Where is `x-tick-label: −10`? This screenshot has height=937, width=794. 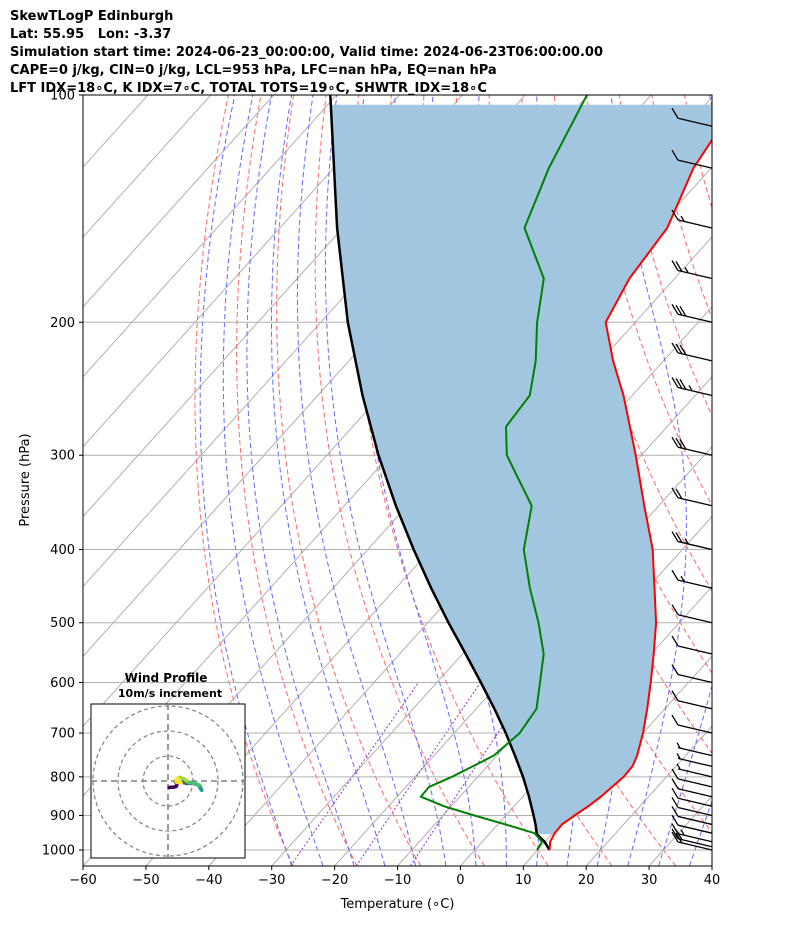 x-tick-label: −10 is located at coordinates (397, 880).